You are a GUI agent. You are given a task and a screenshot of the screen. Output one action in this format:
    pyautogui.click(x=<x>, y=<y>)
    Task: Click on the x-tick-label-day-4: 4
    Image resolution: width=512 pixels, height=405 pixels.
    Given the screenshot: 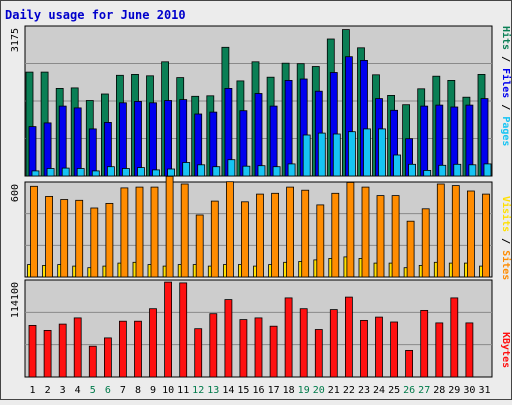 What is the action you would take?
    pyautogui.click(x=78, y=390)
    